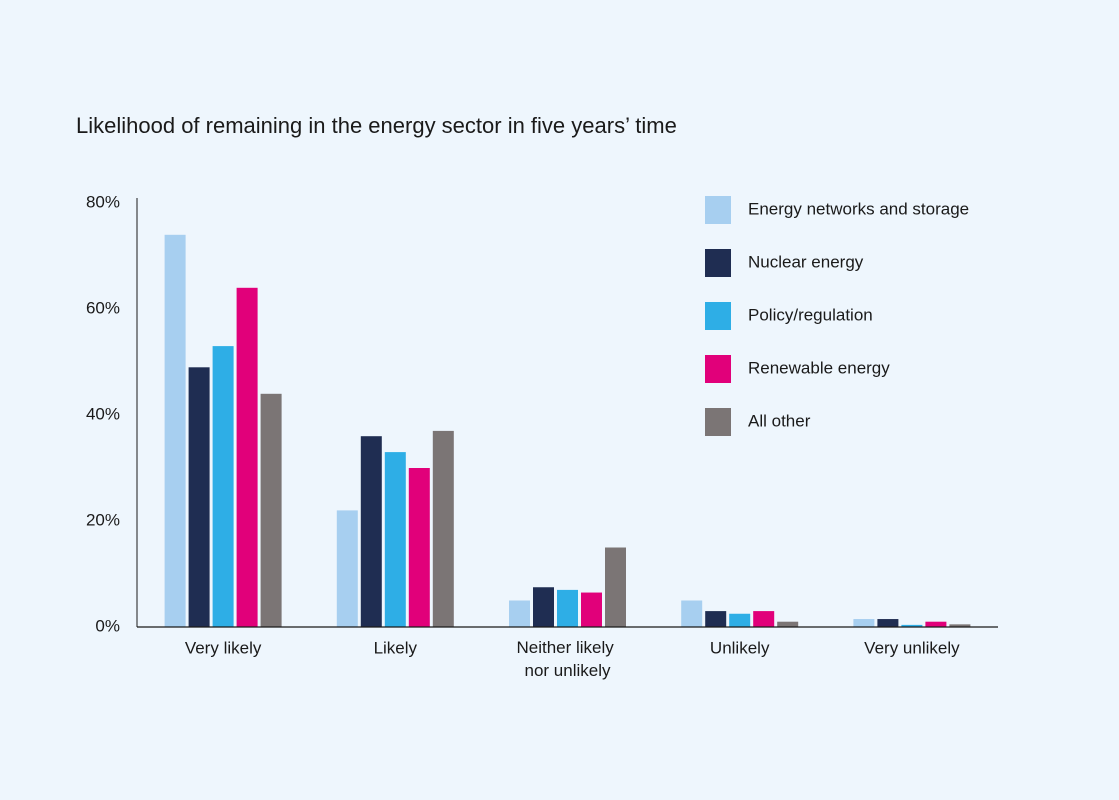  I want to click on x-tick-label-line: nor unlikely, so click(568, 670).